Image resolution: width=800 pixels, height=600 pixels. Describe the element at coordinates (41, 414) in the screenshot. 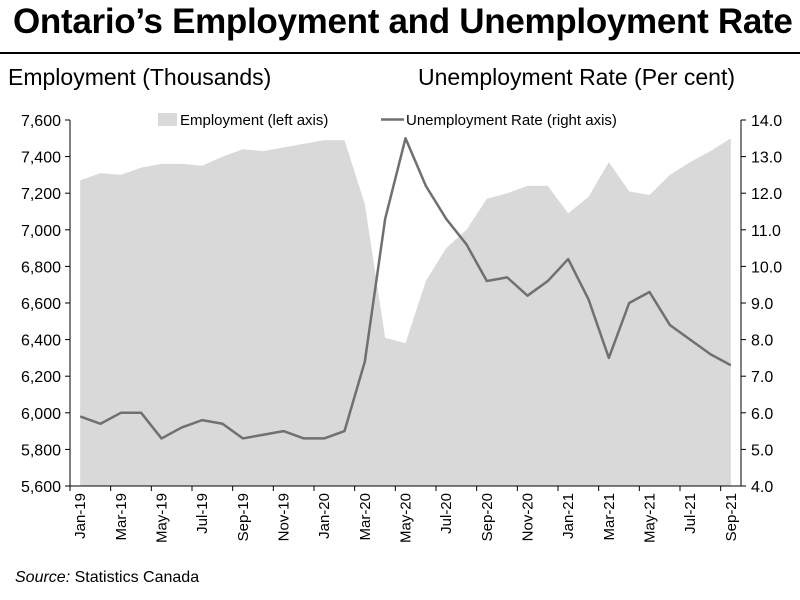

I see `left-axis-tick-label: 6,000` at that location.